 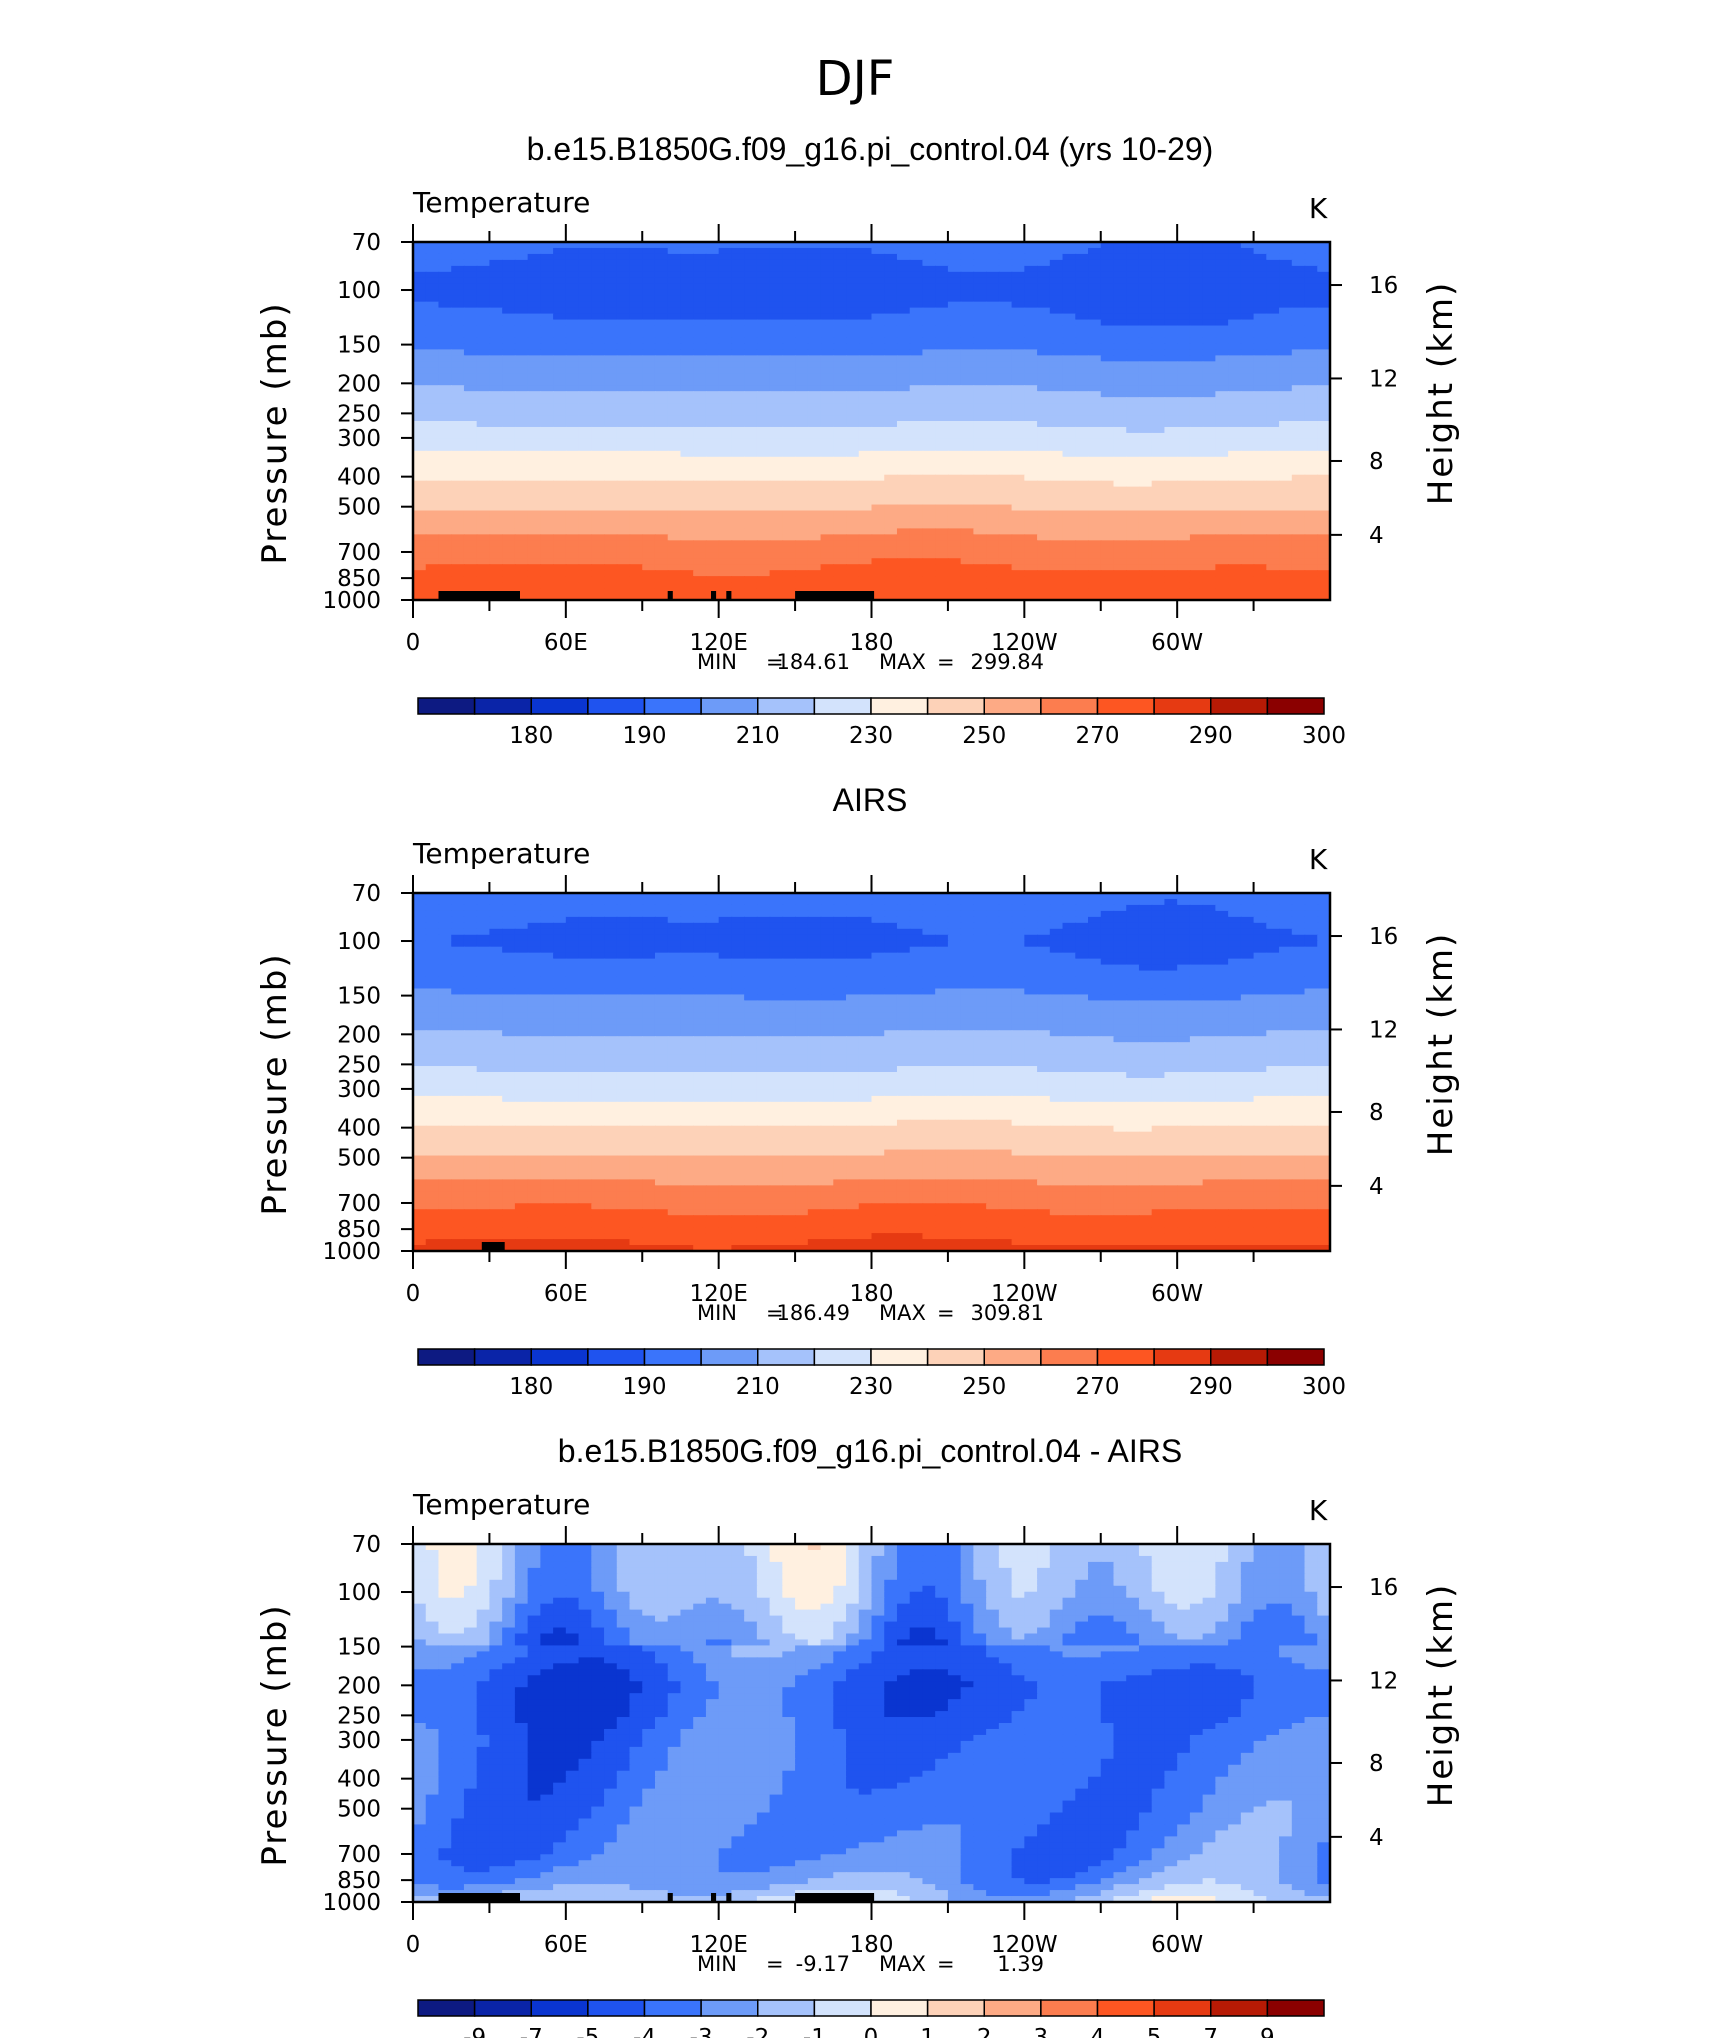 I want to click on colorbar-swatch, so click(x=672, y=706).